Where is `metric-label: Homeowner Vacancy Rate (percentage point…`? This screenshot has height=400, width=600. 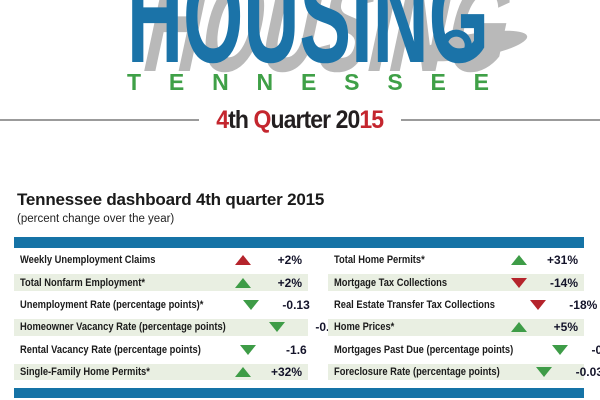 metric-label: Homeowner Vacancy Rate (percentage point… is located at coordinates (123, 327).